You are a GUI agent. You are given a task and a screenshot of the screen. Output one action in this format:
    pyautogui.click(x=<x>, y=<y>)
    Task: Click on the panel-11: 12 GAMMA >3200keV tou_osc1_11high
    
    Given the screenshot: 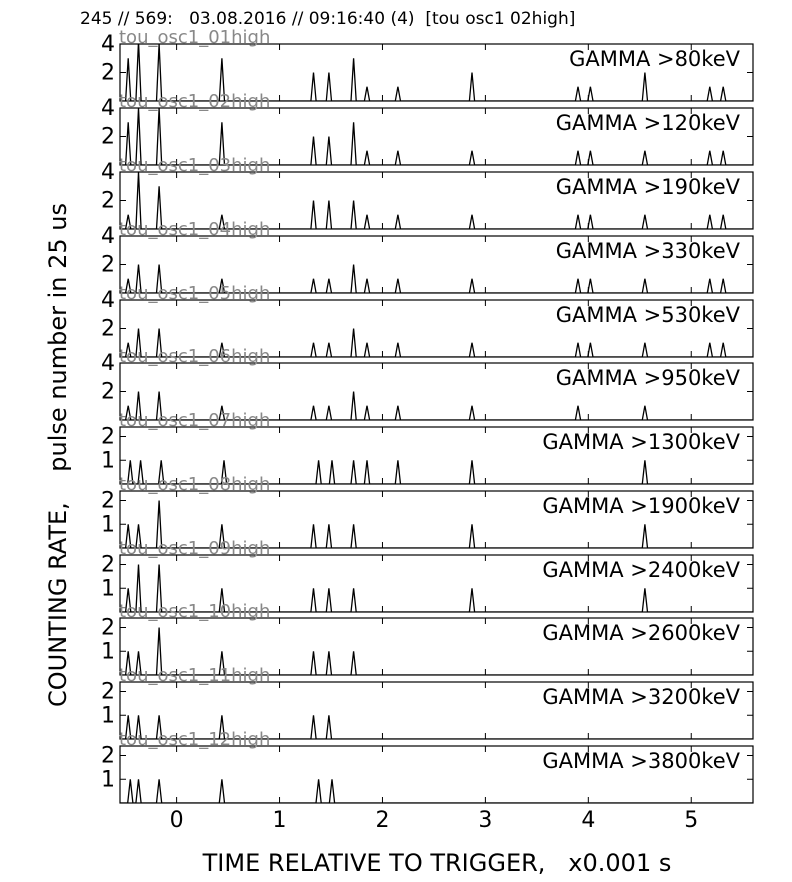 What is the action you would take?
    pyautogui.click(x=427, y=702)
    